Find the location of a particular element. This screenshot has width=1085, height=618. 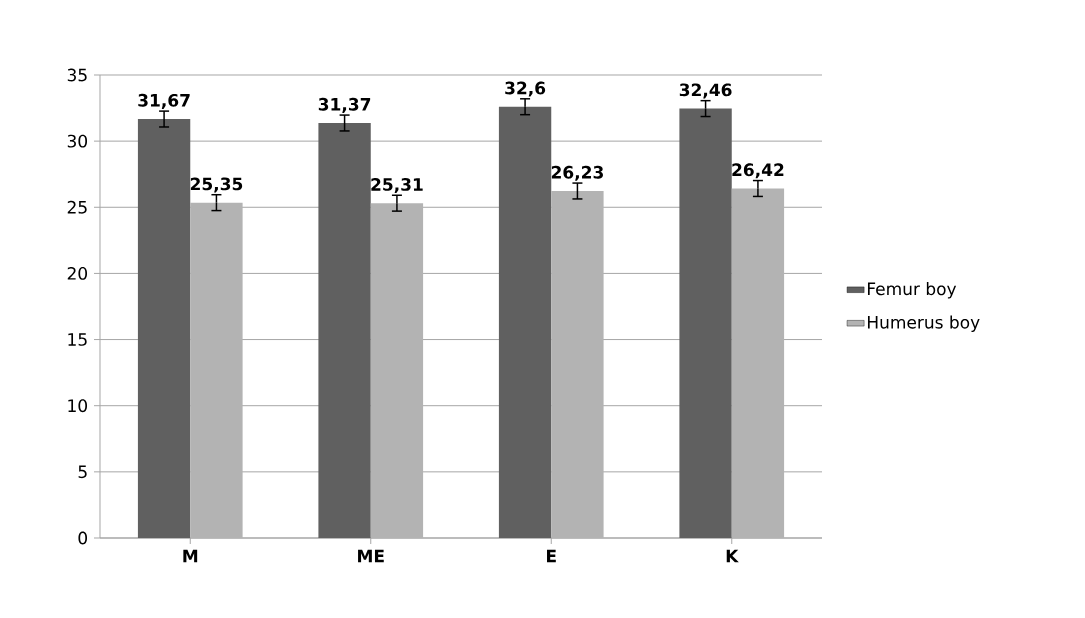

y-tick-label: 5 is located at coordinates (82, 472).